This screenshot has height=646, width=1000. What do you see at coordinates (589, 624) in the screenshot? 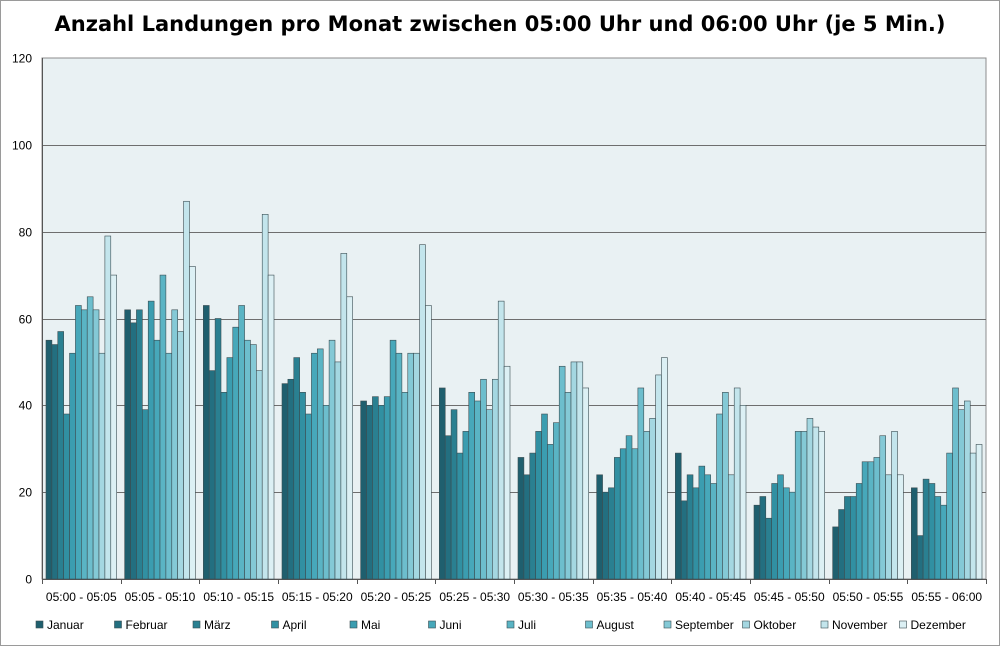
I see `legend-swatch-august` at bounding box center [589, 624].